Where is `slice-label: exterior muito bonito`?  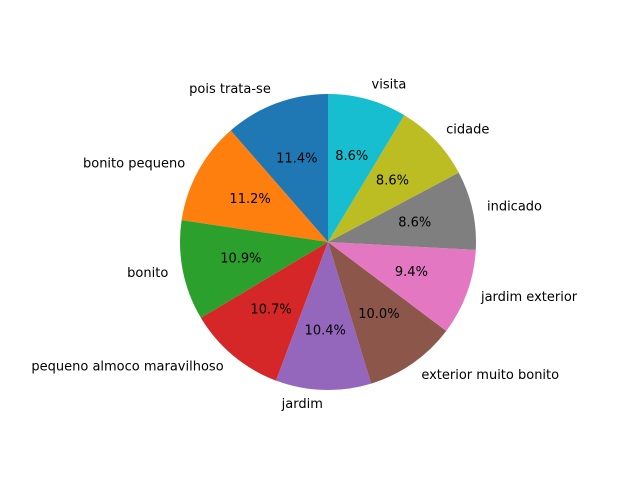
slice-label: exterior muito bonito is located at coordinates (490, 375).